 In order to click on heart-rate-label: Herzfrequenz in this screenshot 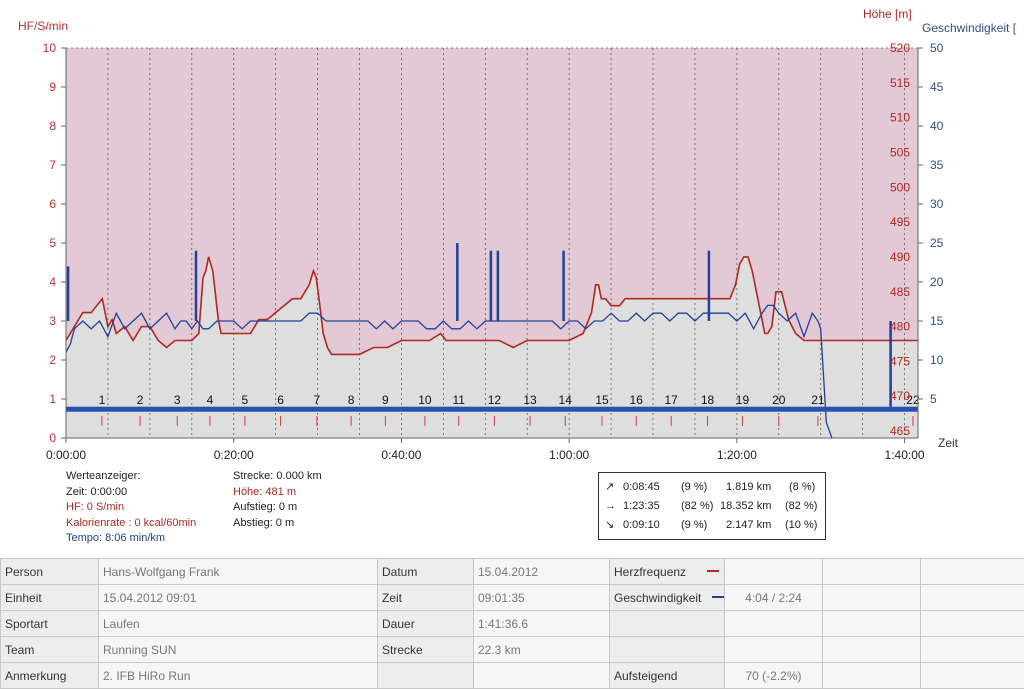, I will do `click(650, 572)`.